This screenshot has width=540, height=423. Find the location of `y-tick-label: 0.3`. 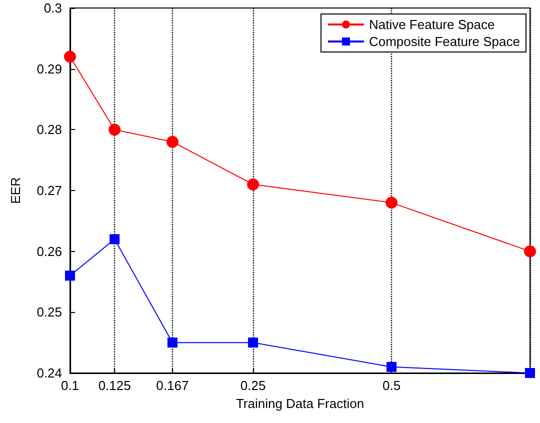

y-tick-label: 0.3 is located at coordinates (53, 8).